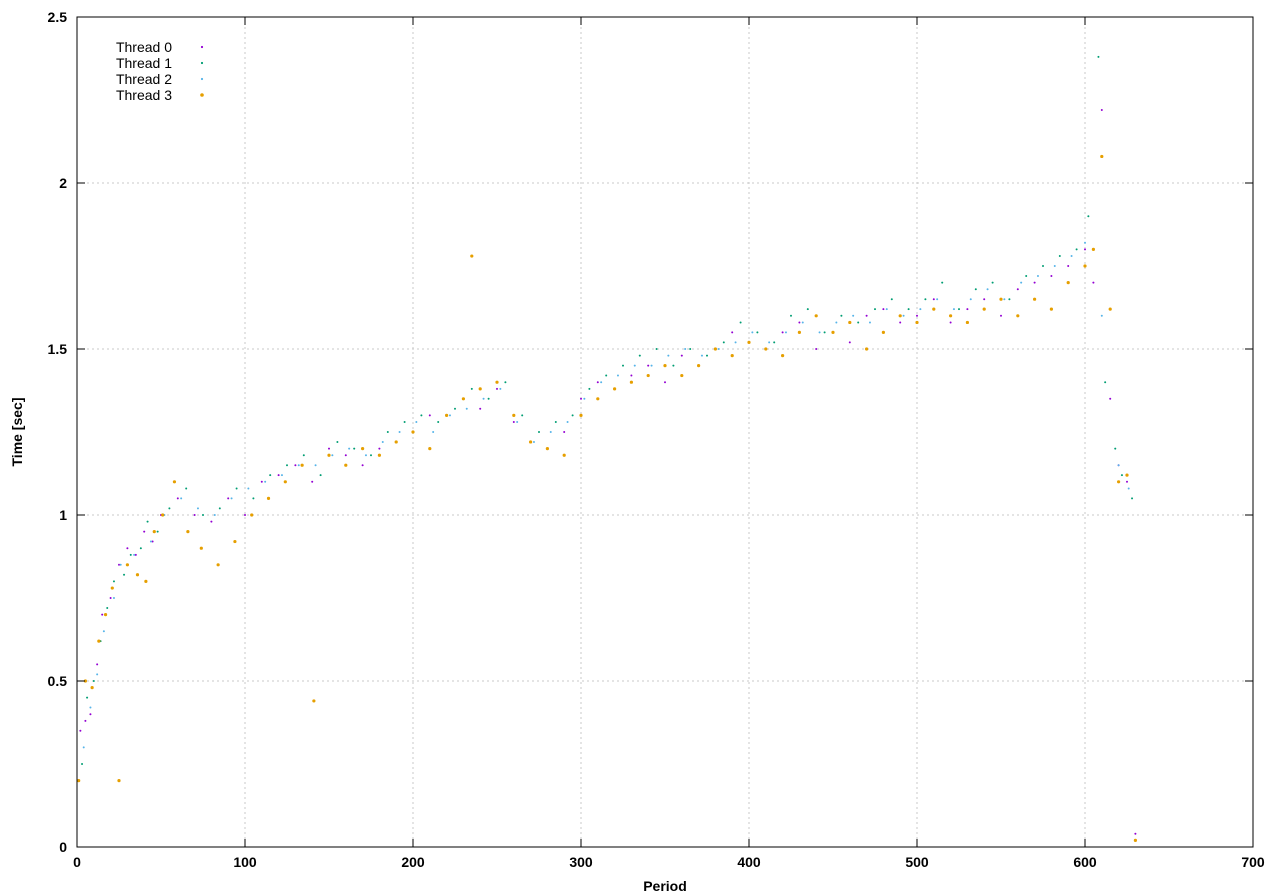  What do you see at coordinates (202, 47) in the screenshot?
I see `legend-marker` at bounding box center [202, 47].